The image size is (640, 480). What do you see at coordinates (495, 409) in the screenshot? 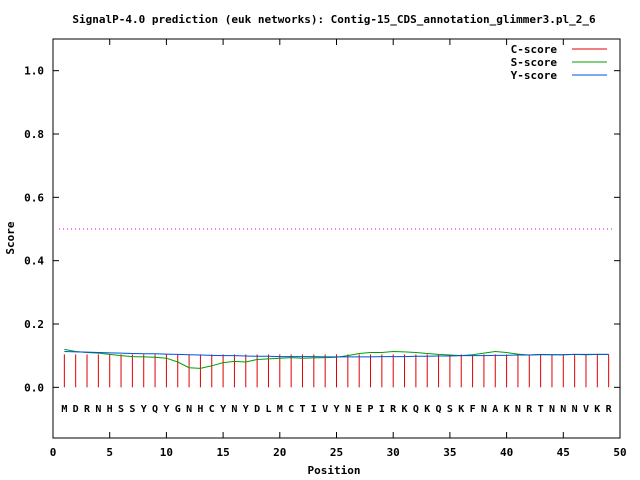
I see `sequence-letter: A` at bounding box center [495, 409].